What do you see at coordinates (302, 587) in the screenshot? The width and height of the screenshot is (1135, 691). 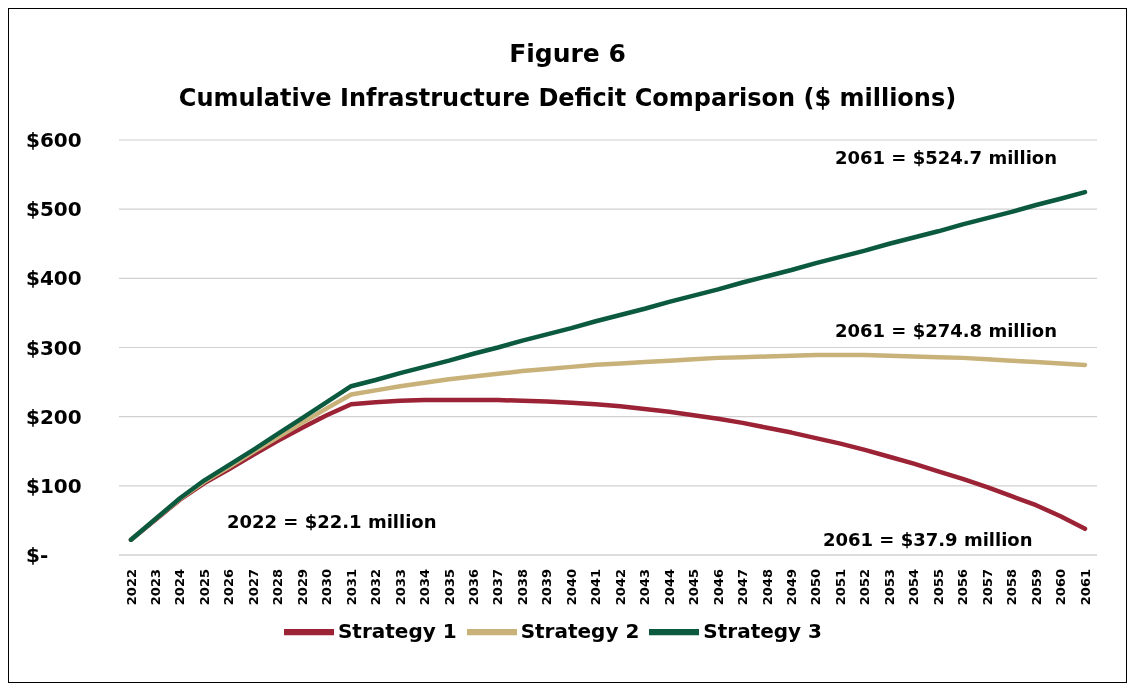 I see `x-tick-label: 2029` at bounding box center [302, 587].